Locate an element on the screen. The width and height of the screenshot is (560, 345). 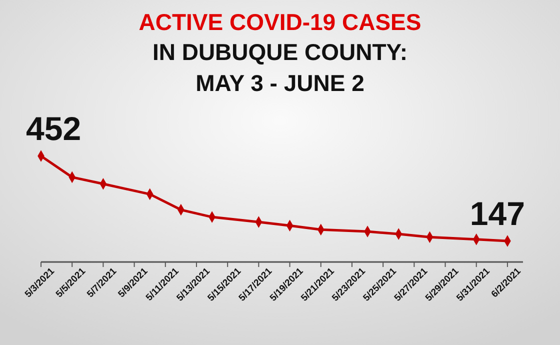
data-label: 452 is located at coordinates (54, 128).